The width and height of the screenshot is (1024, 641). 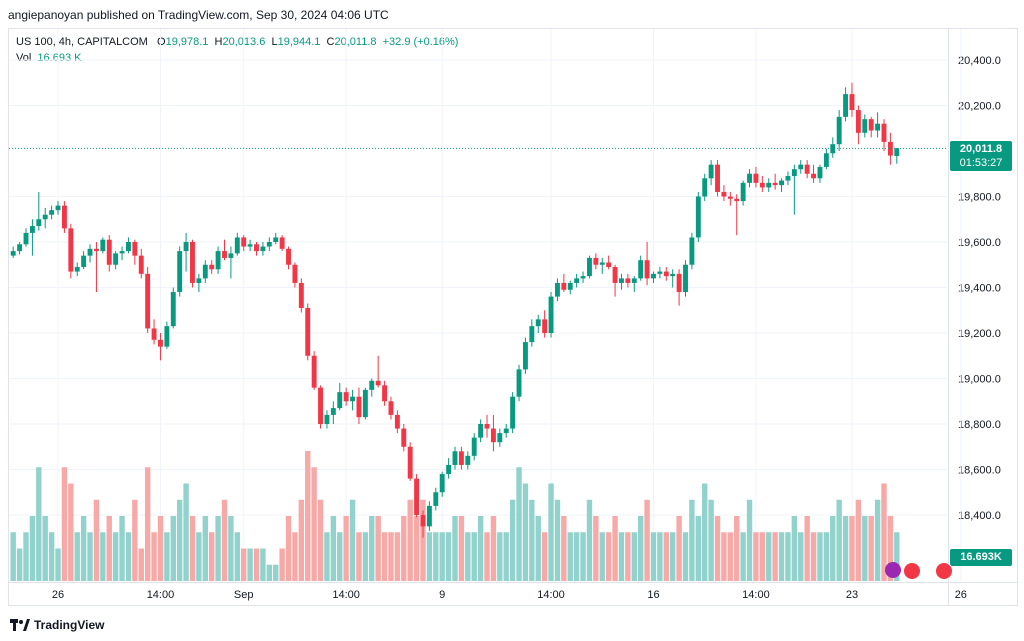 What do you see at coordinates (187, 42) in the screenshot?
I see `open-value: 19,978.1` at bounding box center [187, 42].